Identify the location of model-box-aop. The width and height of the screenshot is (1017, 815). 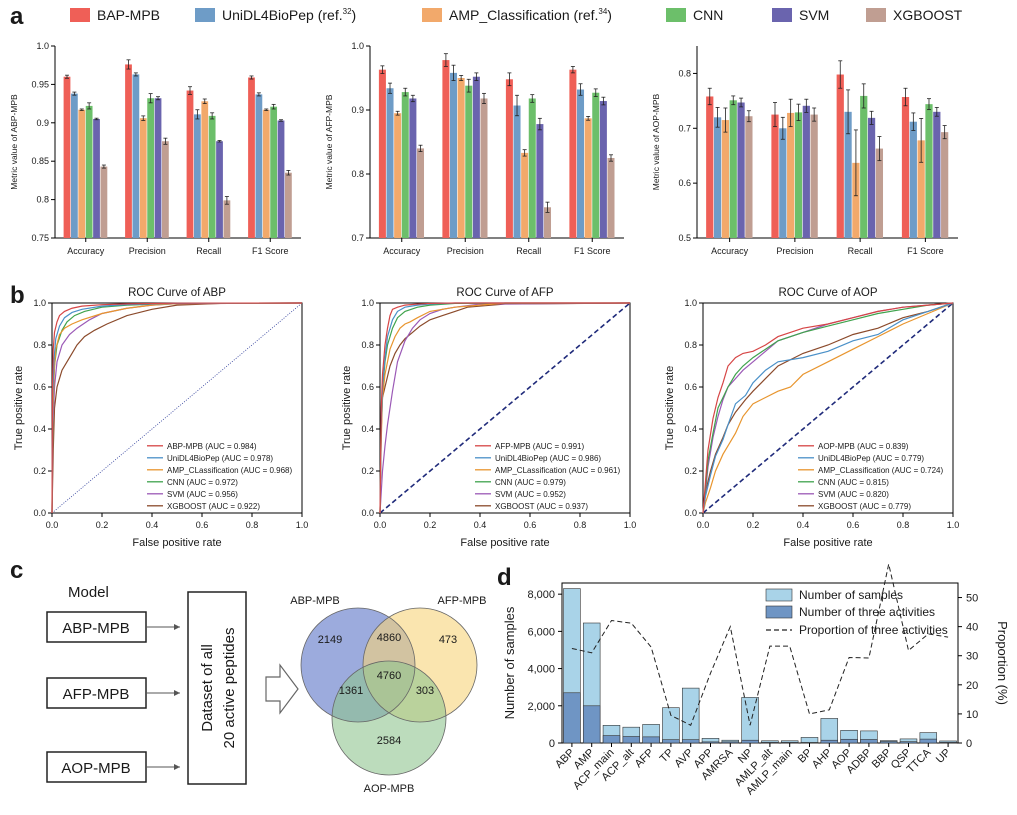
(96, 767).